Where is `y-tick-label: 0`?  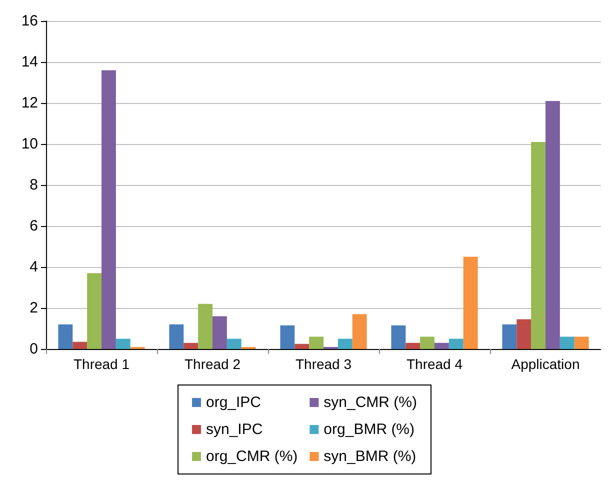 y-tick-label: 0 is located at coordinates (34, 349).